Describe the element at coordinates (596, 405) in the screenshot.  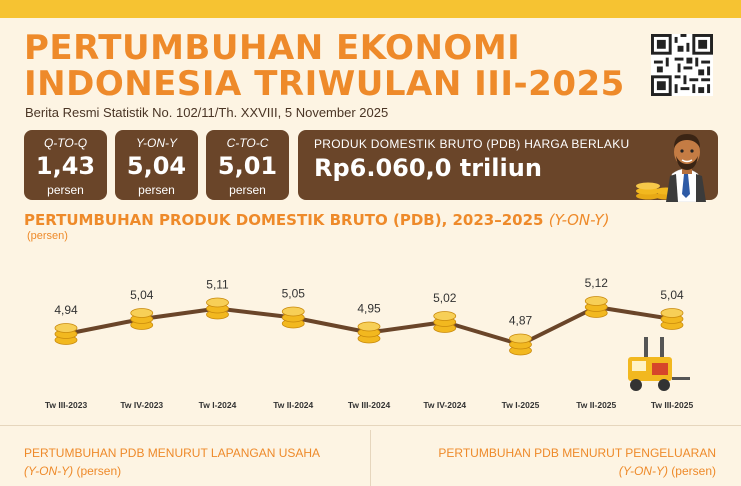
I see `x-tick-label: Tw II-2025` at that location.